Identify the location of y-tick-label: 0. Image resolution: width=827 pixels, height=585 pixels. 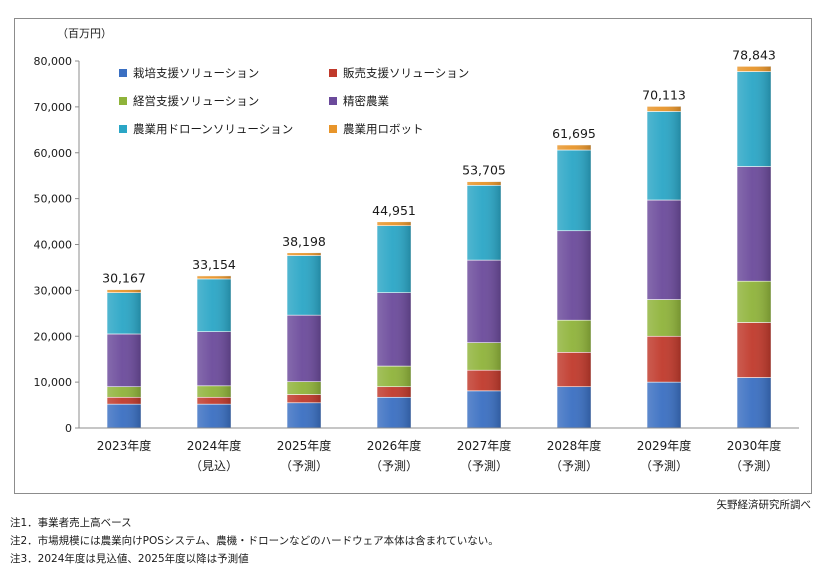
(68, 428).